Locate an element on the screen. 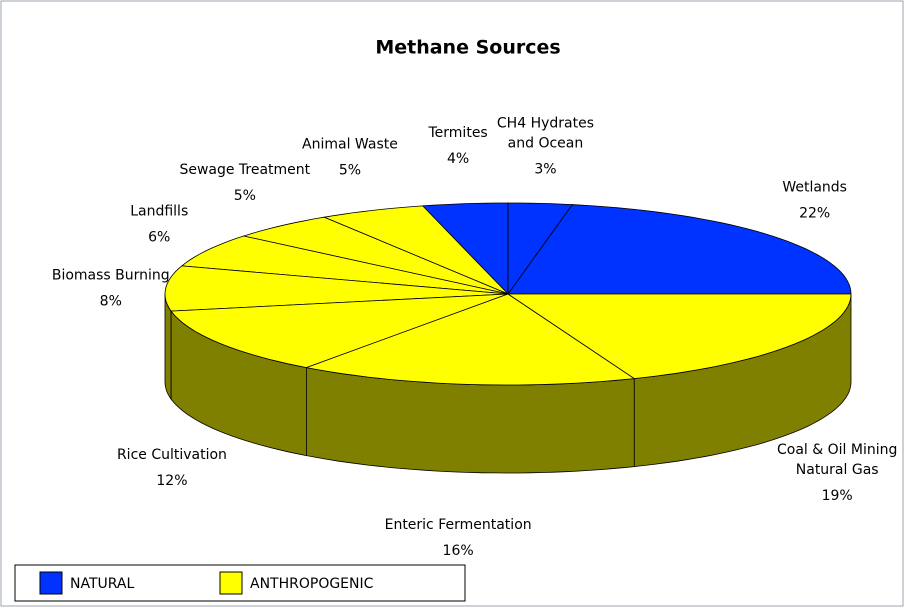  slice-label: Animal Waste is located at coordinates (350, 145).